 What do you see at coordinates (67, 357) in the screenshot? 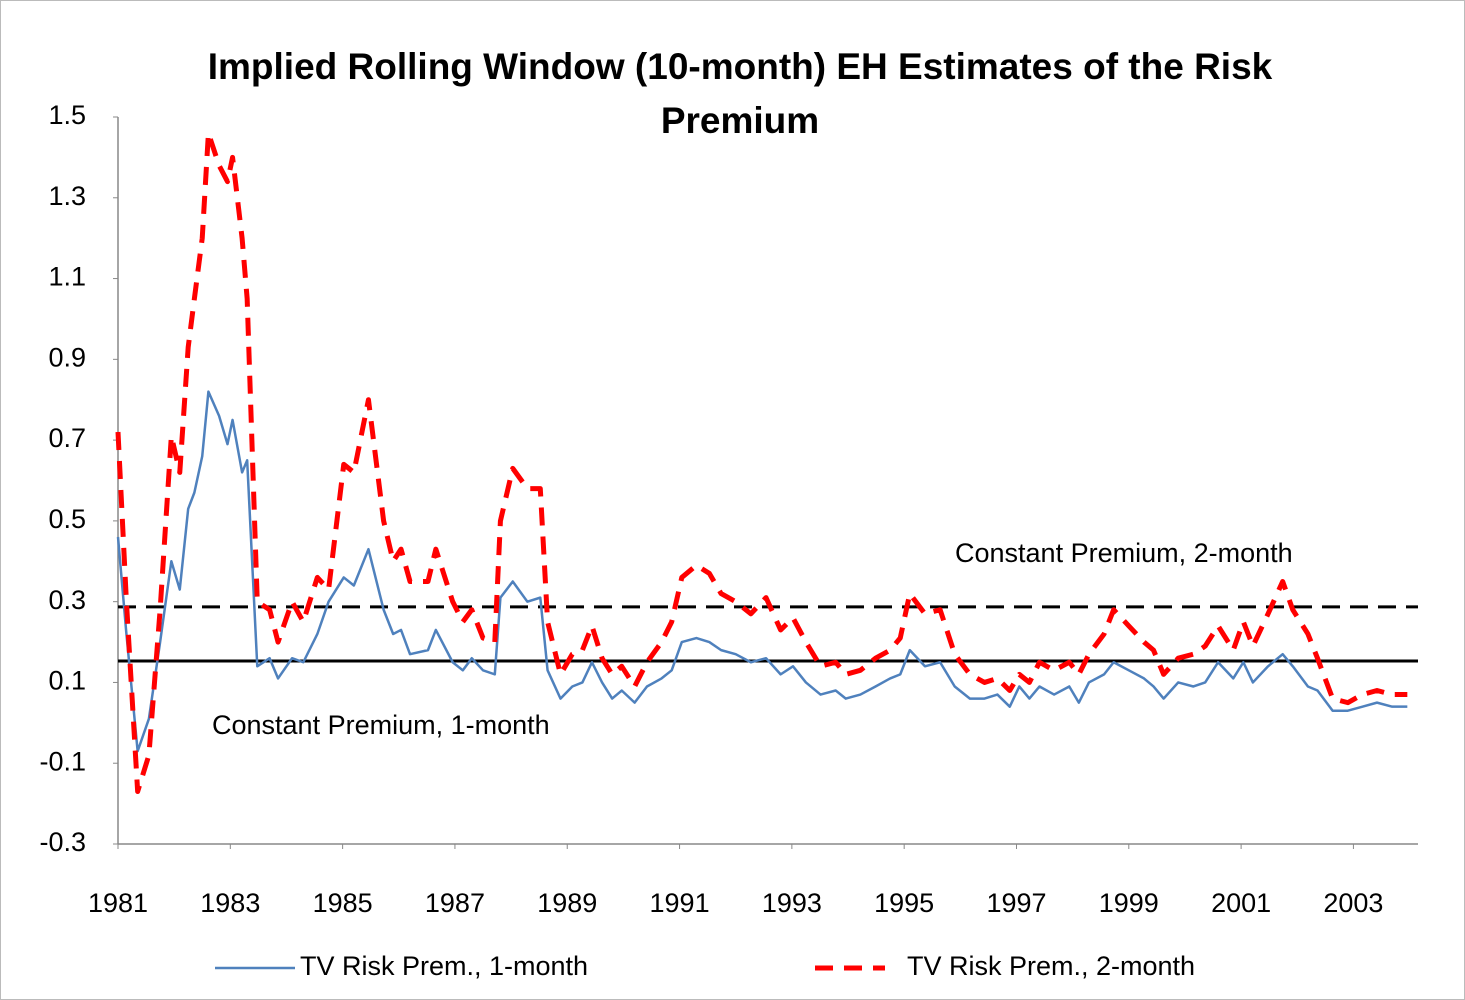
I see `y-tick-label: 0.9` at bounding box center [67, 357].